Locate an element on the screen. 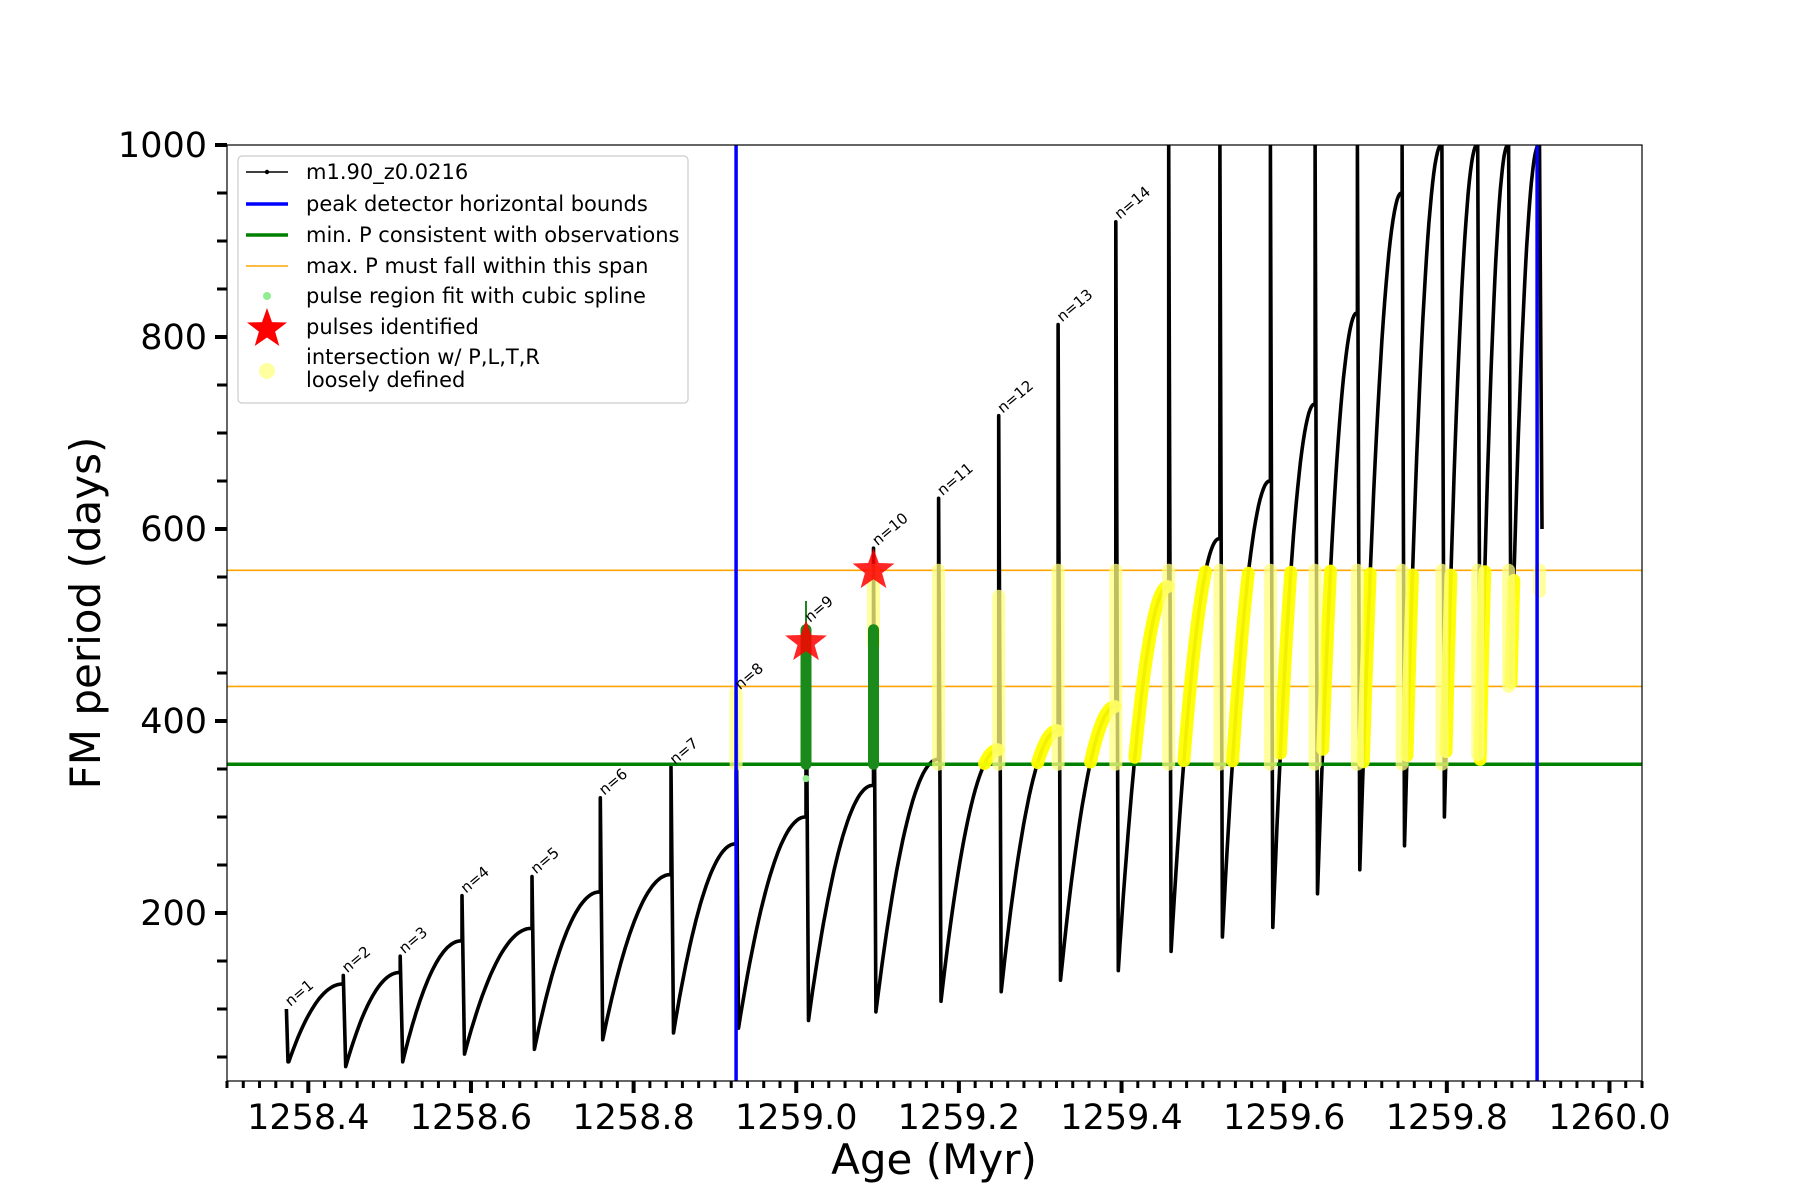  y-axis-label: FM period (days) is located at coordinates (85, 613).